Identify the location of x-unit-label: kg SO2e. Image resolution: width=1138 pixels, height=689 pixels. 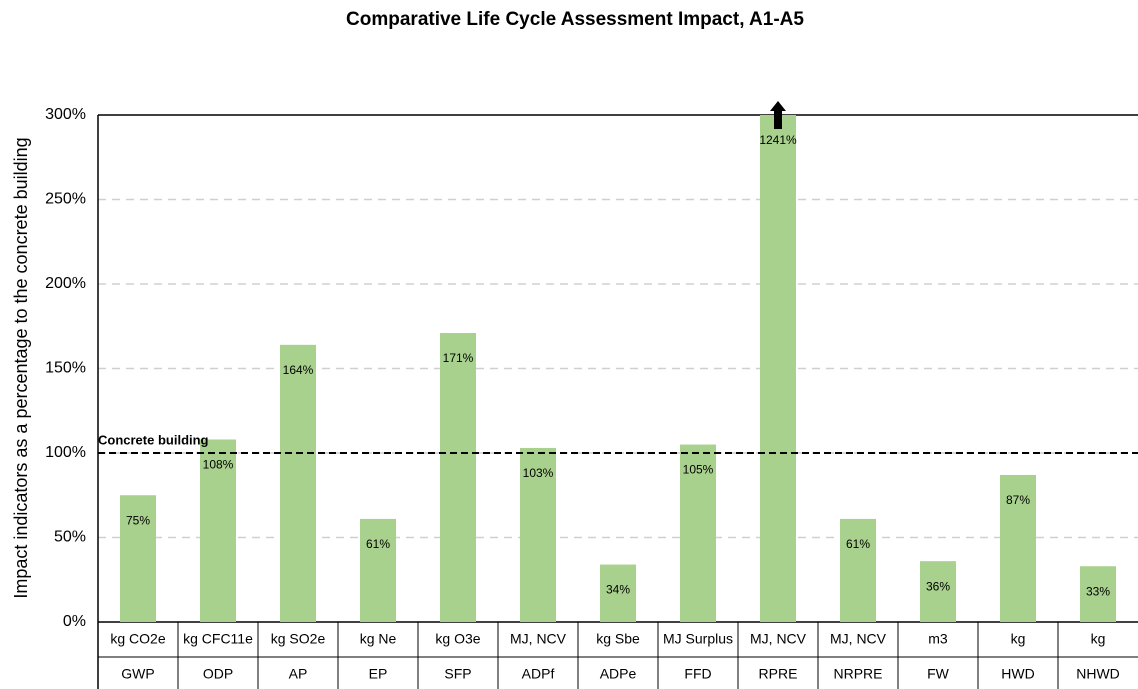
(298, 639).